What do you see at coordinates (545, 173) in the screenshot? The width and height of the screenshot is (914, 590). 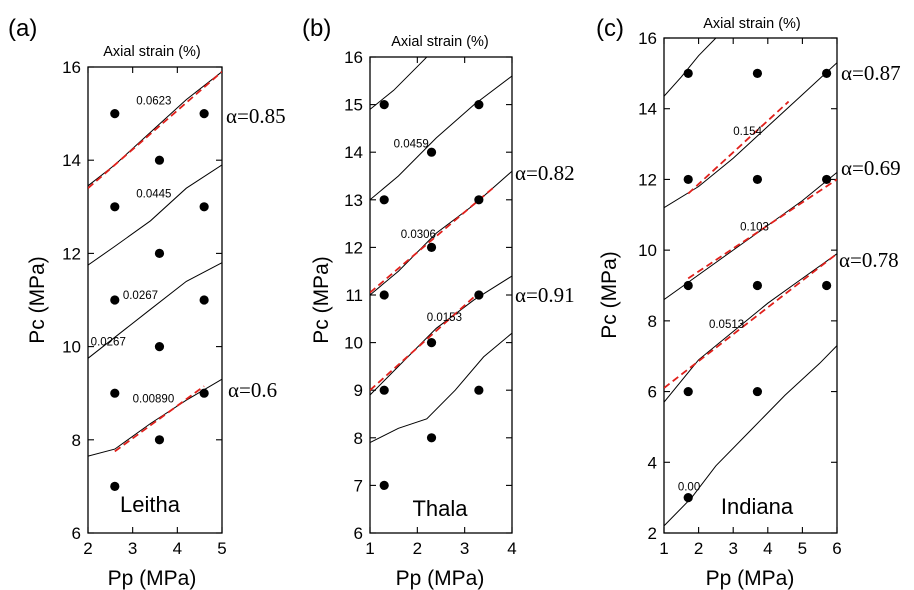 I see `alpha-label: α=0.82` at bounding box center [545, 173].